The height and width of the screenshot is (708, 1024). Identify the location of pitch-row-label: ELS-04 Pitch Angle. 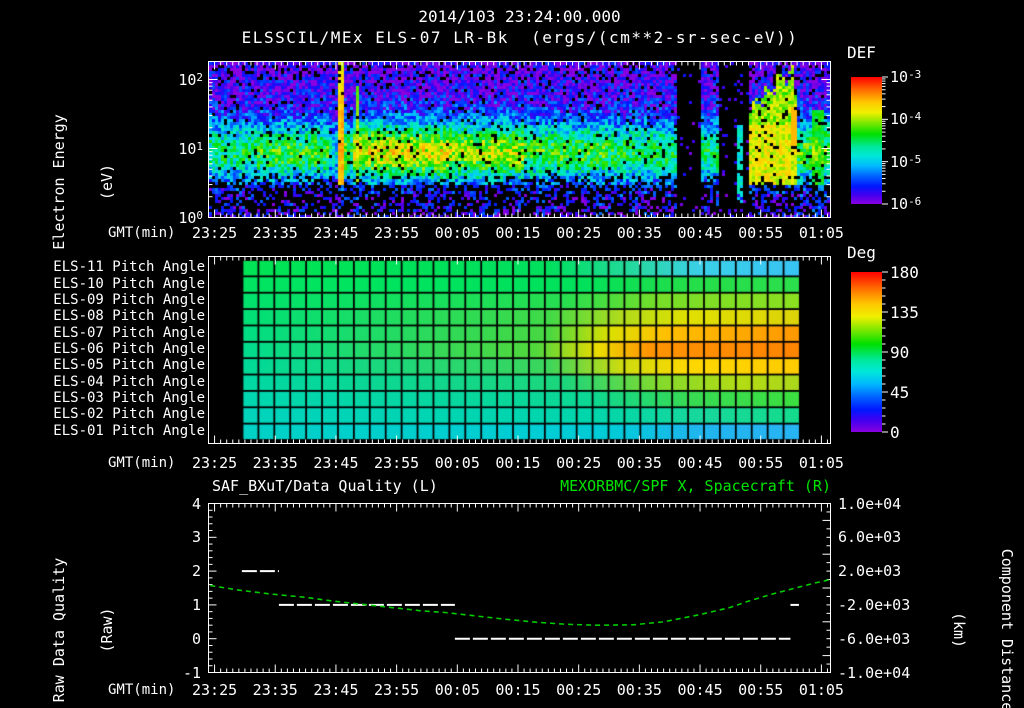
(129, 381).